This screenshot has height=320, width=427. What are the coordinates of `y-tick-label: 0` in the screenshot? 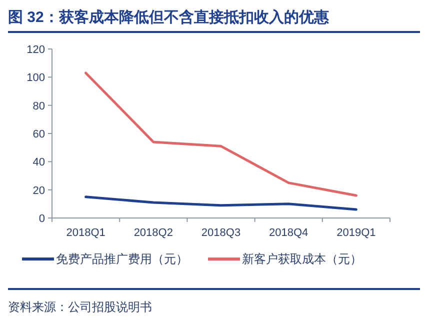 It's located at (41, 219).